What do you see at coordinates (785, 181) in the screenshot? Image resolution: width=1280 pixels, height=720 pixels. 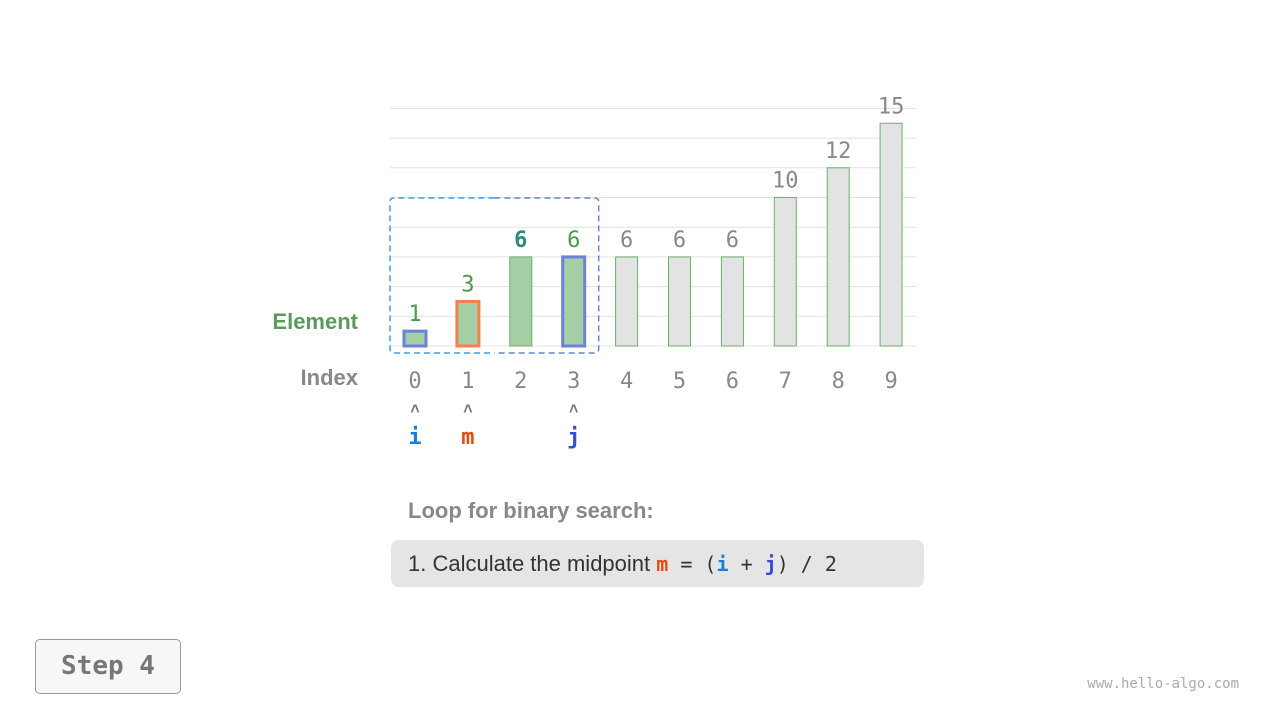 I see `value-label: 10` at bounding box center [785, 181].